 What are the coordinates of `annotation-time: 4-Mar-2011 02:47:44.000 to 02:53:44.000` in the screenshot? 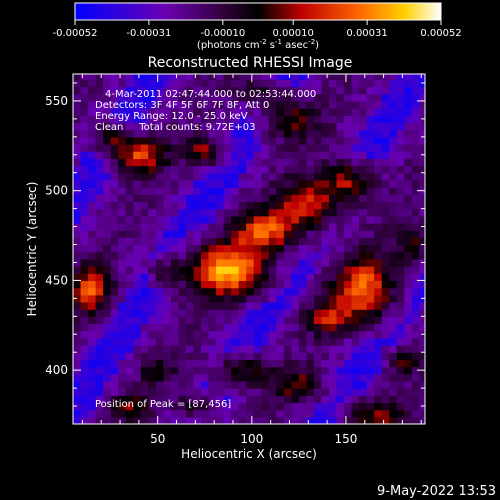 It's located at (210, 94).